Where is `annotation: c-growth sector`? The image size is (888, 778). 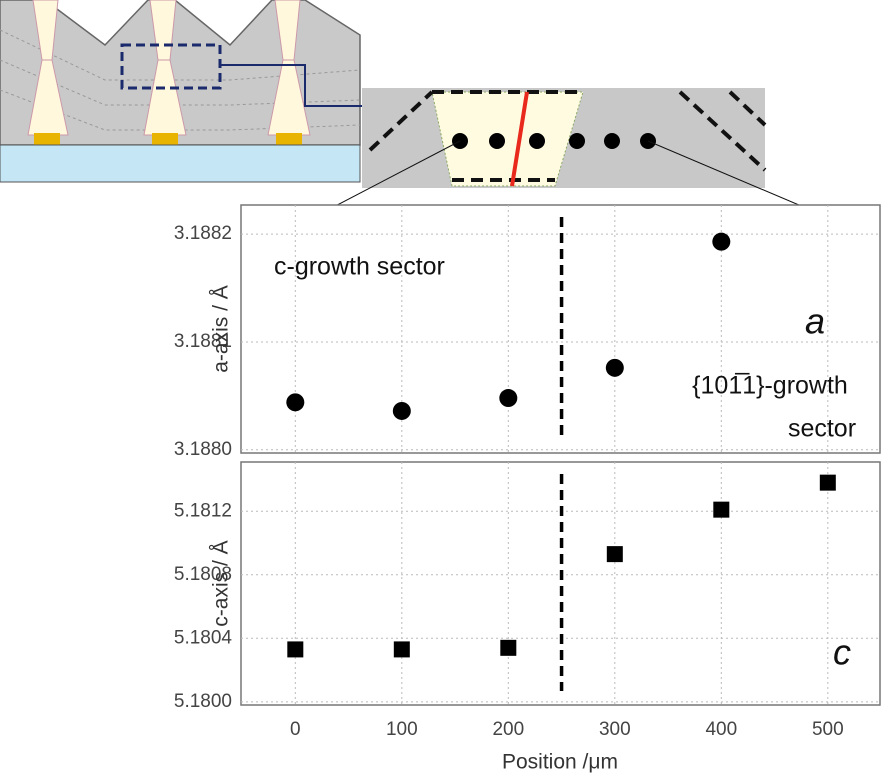
annotation: c-growth sector is located at coordinates (359, 267).